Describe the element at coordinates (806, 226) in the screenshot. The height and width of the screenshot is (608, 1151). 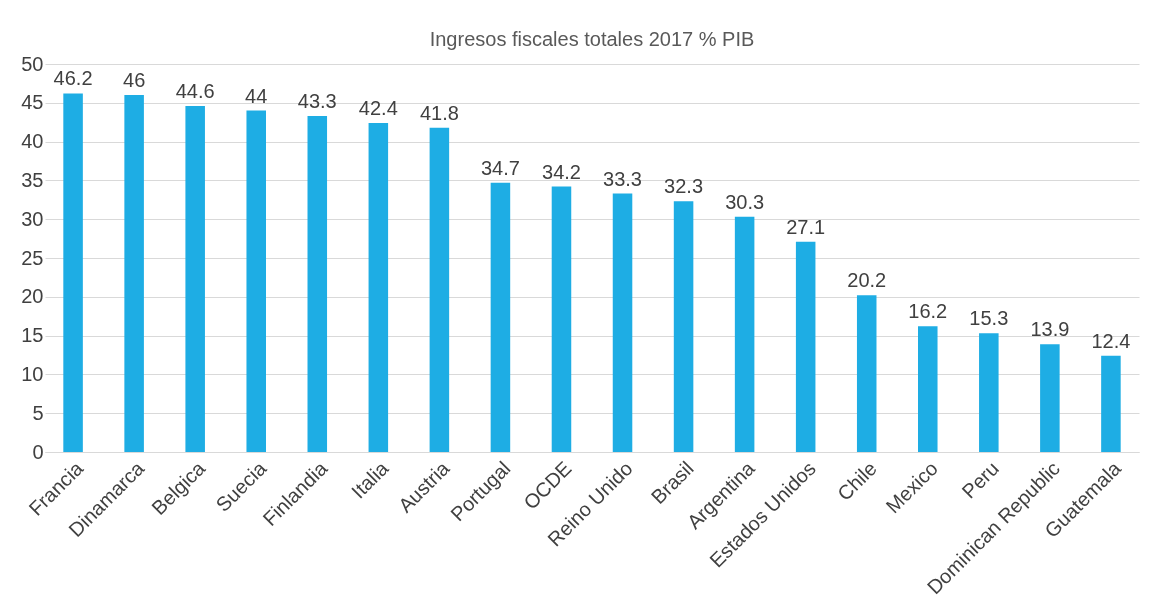
I see `data-label: 27.1` at that location.